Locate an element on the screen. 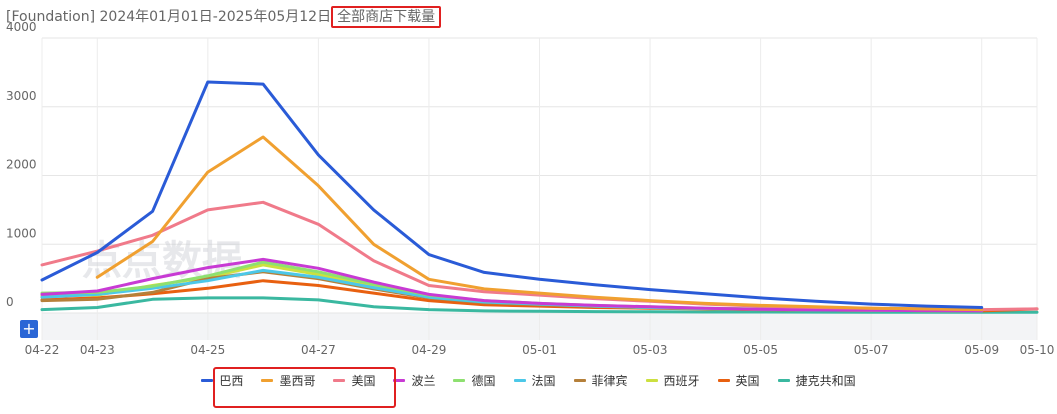 The width and height of the screenshot is (1057, 414). y-tick-label: 2000 is located at coordinates (21, 165).